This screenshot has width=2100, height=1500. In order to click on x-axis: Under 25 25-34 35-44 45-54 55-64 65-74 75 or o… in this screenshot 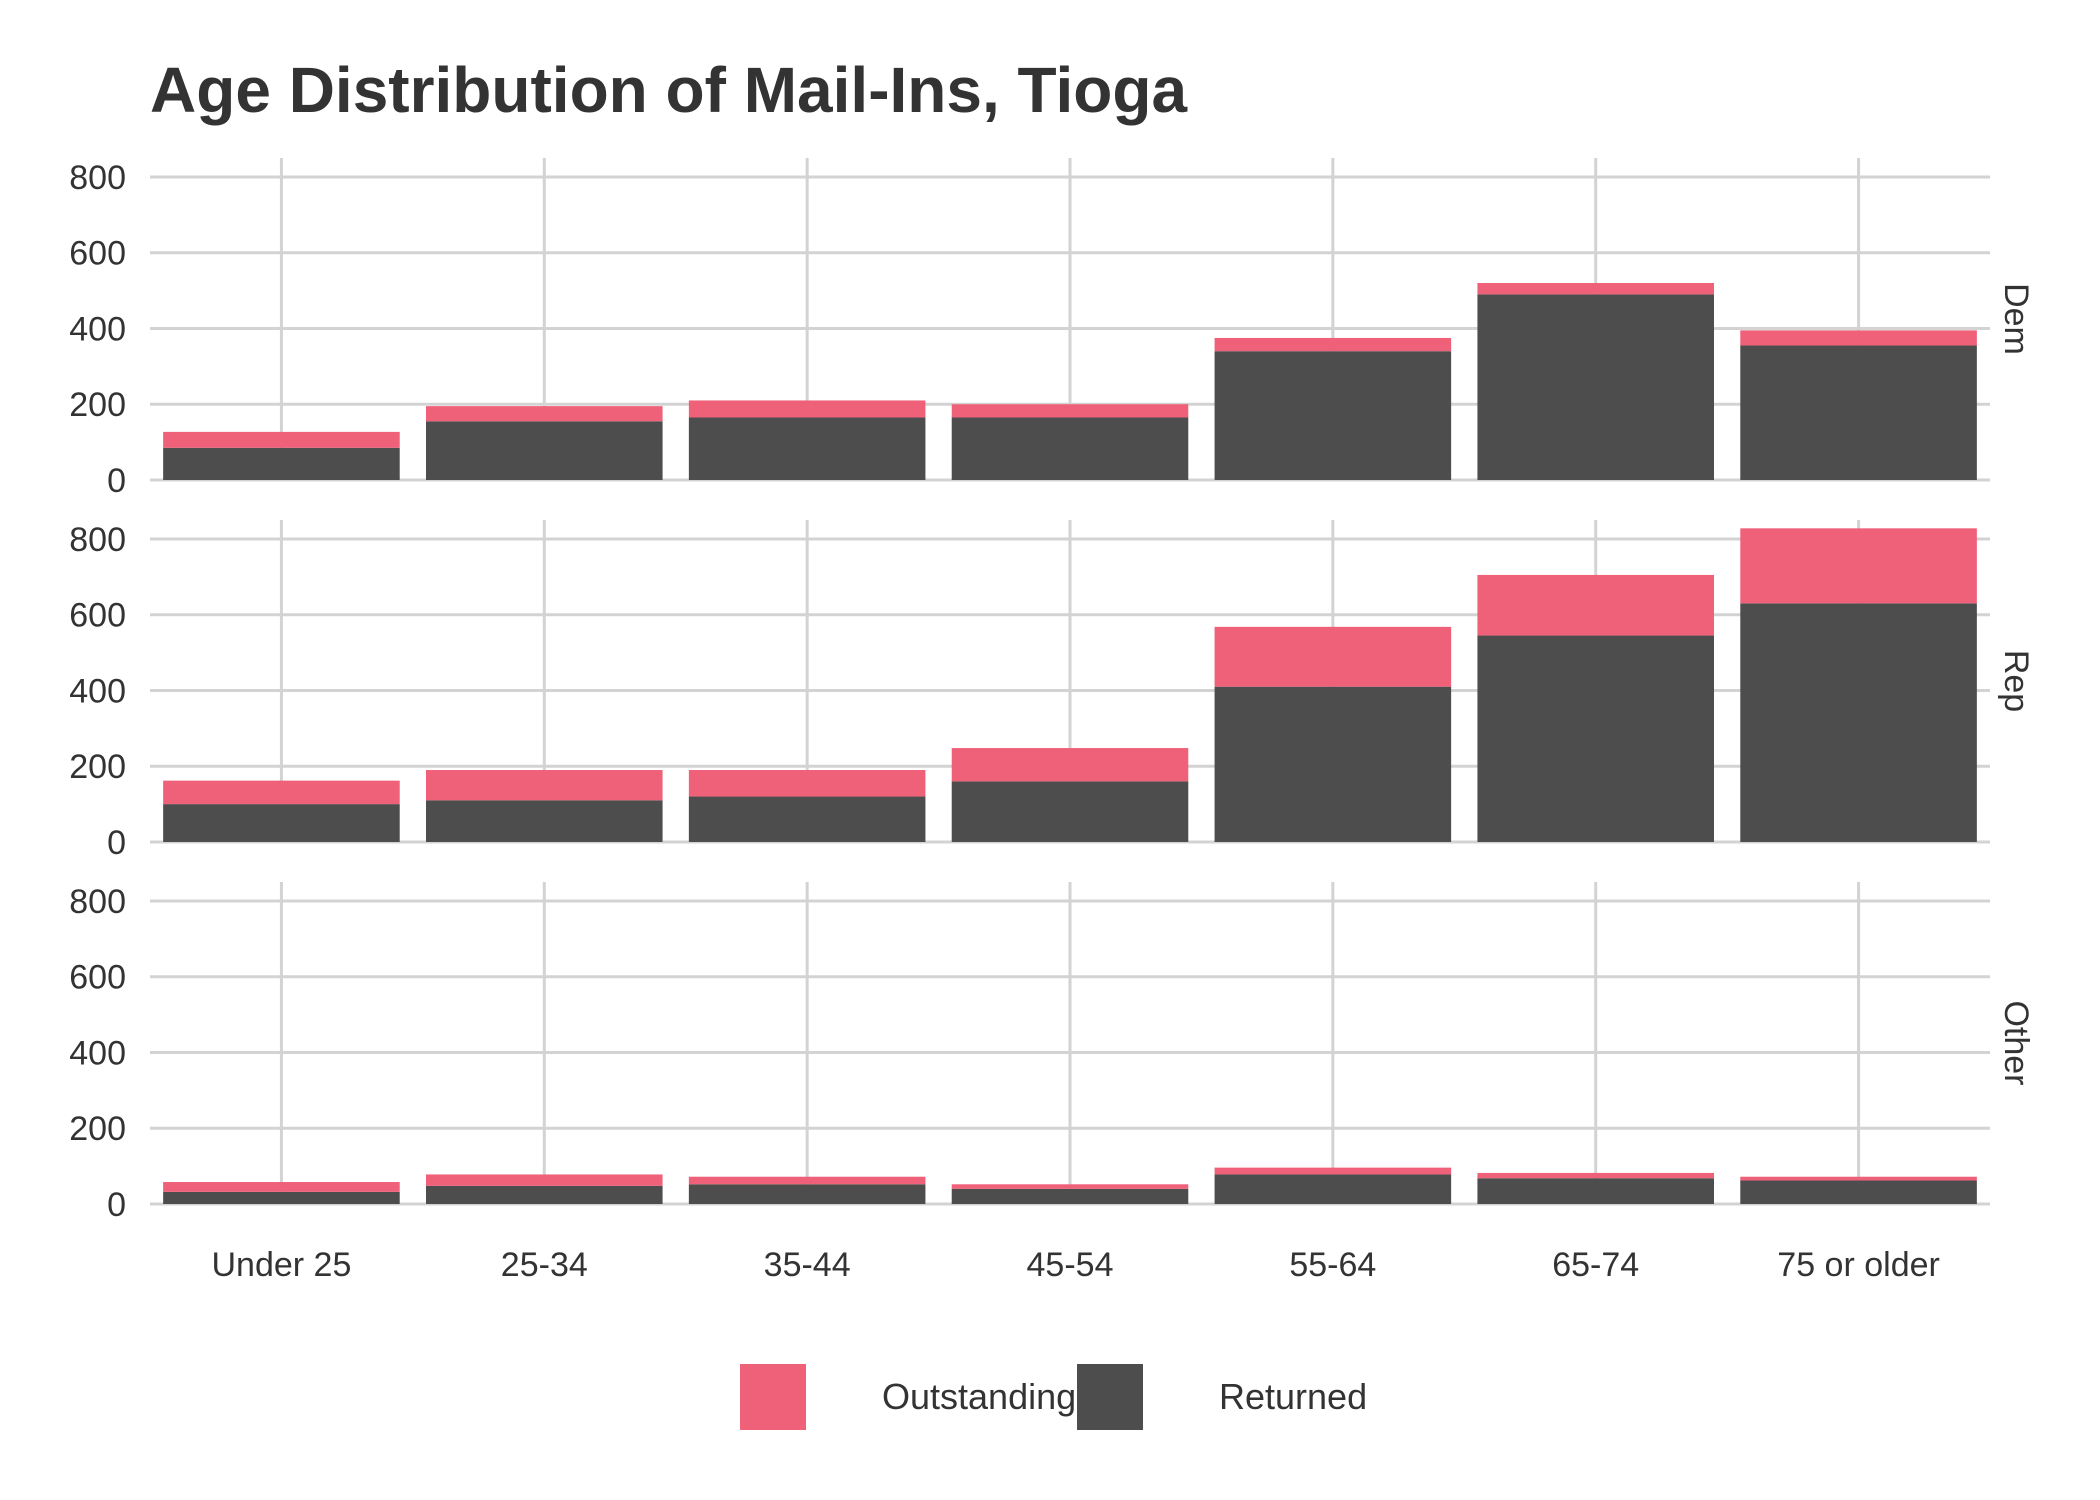, I will do `click(1075, 1265)`.